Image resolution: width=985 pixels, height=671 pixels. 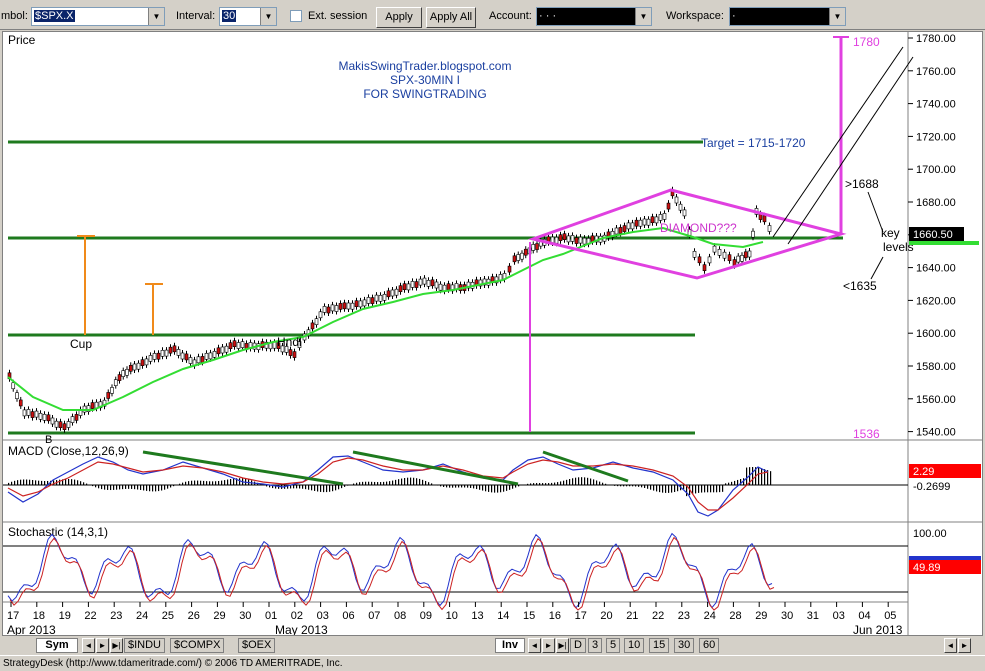 I want to click on apply-button: Apply, so click(x=399, y=17).